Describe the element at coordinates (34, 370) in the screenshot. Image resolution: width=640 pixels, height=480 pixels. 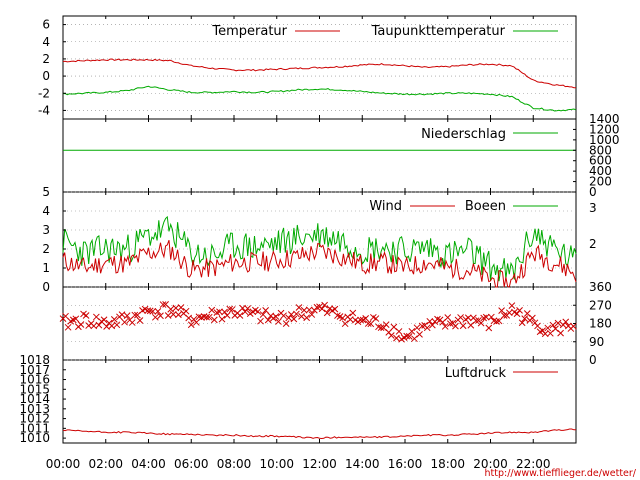
I see `y-tick-label: 1017` at that location.